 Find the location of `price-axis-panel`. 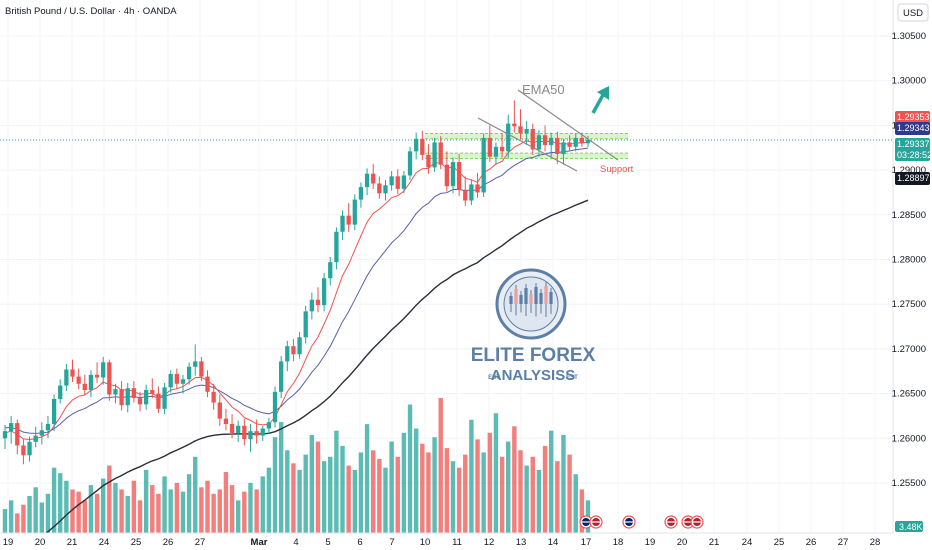

price-axis-panel is located at coordinates (912, 275).